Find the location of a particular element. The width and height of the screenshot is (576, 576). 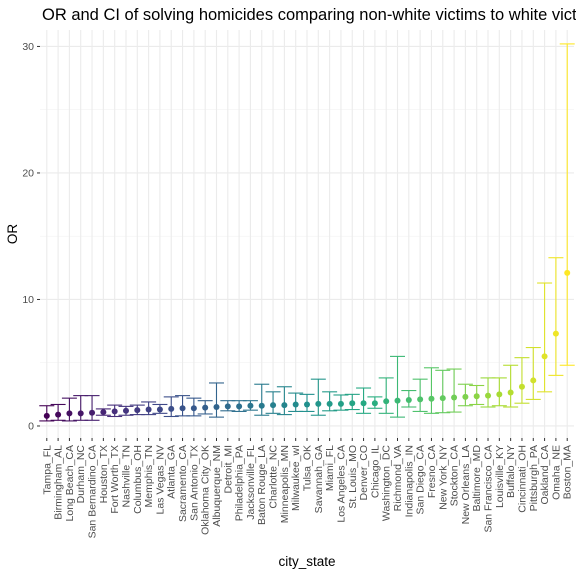

x-tick-label: Stockton_CA is located at coordinates (455, 475).